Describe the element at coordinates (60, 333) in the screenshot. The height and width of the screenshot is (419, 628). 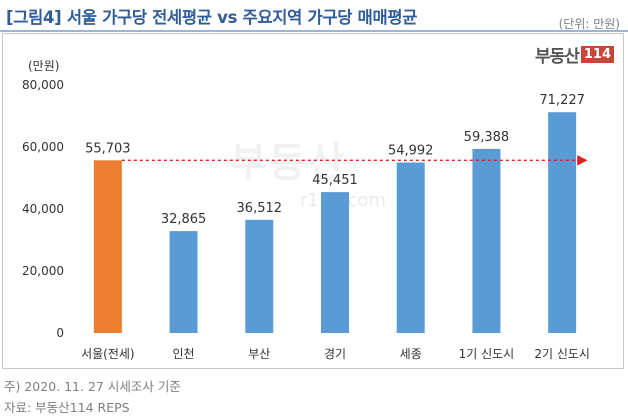
I see `y-tick-label: 0` at that location.